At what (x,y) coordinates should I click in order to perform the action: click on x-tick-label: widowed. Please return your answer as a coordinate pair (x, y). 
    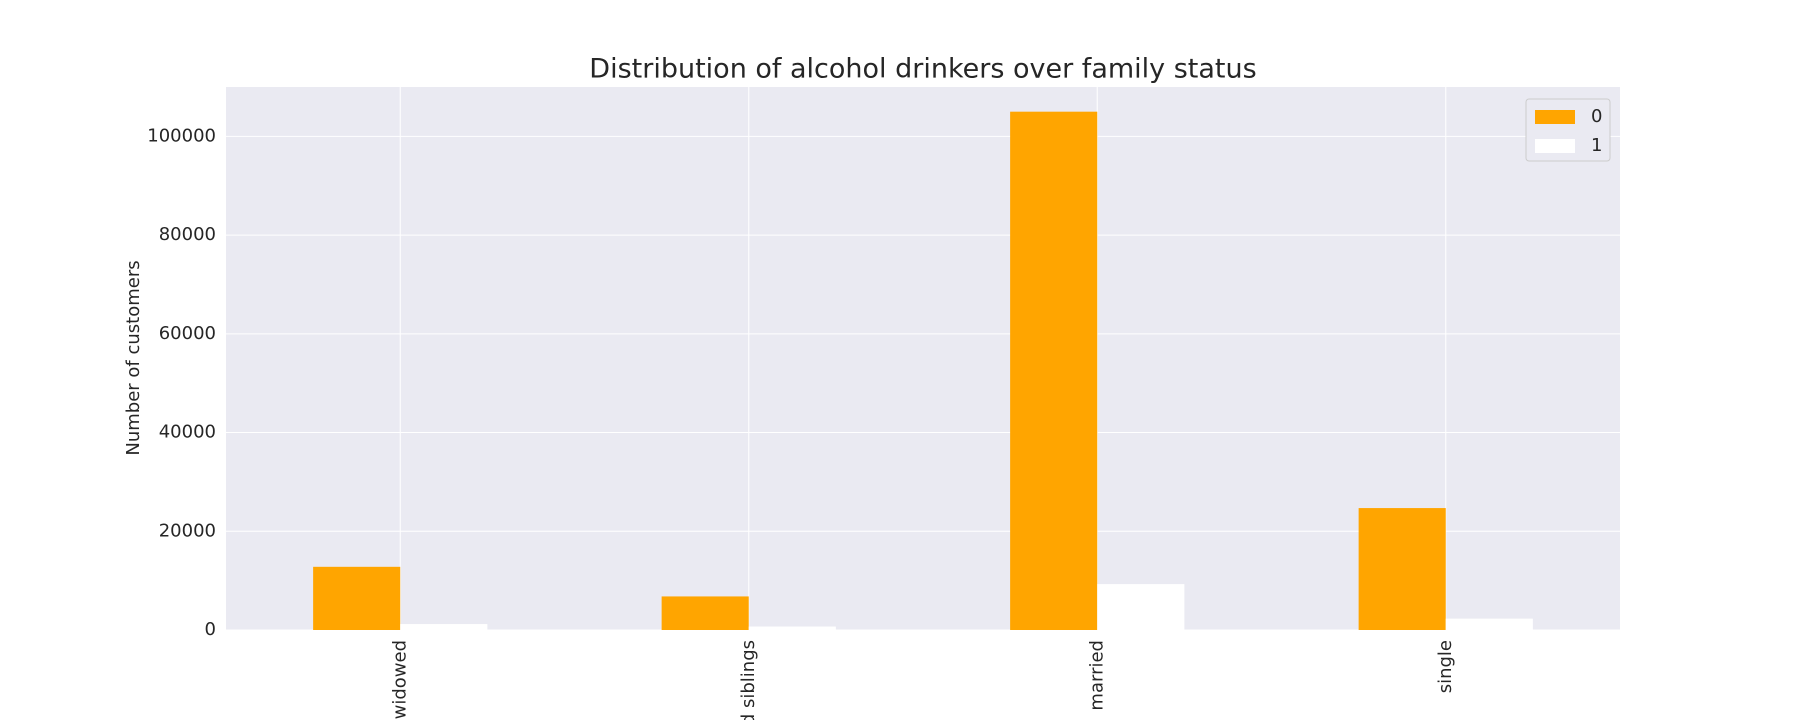
    Looking at the image, I should click on (399, 679).